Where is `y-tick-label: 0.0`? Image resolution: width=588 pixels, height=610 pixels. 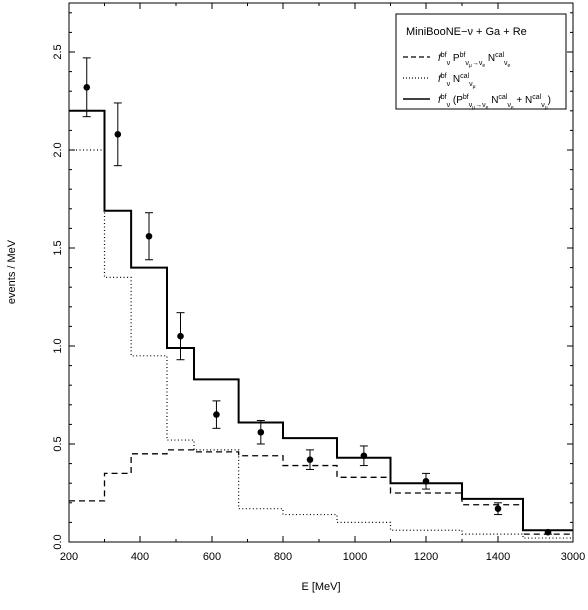
y-tick-label: 0.0 is located at coordinates (58, 541).